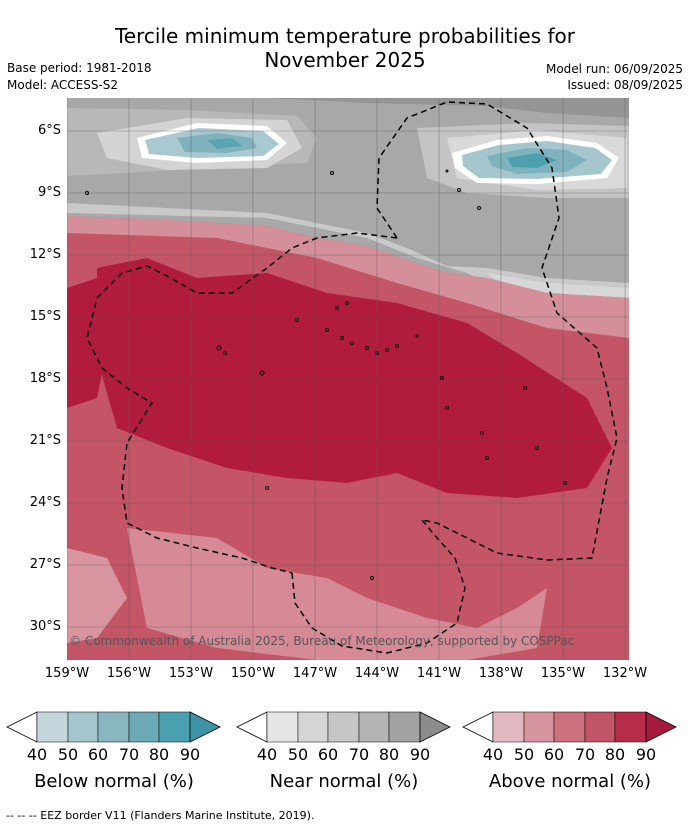  What do you see at coordinates (348, 277) in the screenshot?
I see `above-normal-lighter-edge` at bounding box center [348, 277].